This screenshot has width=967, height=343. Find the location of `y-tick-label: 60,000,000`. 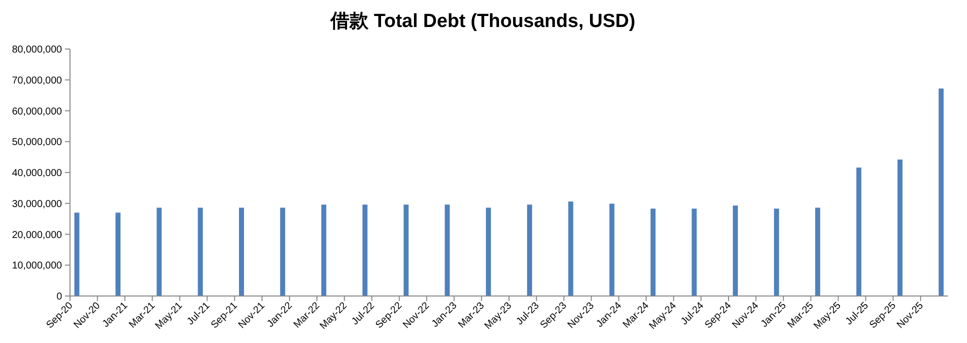

y-tick-label: 60,000,000 is located at coordinates (37, 112).